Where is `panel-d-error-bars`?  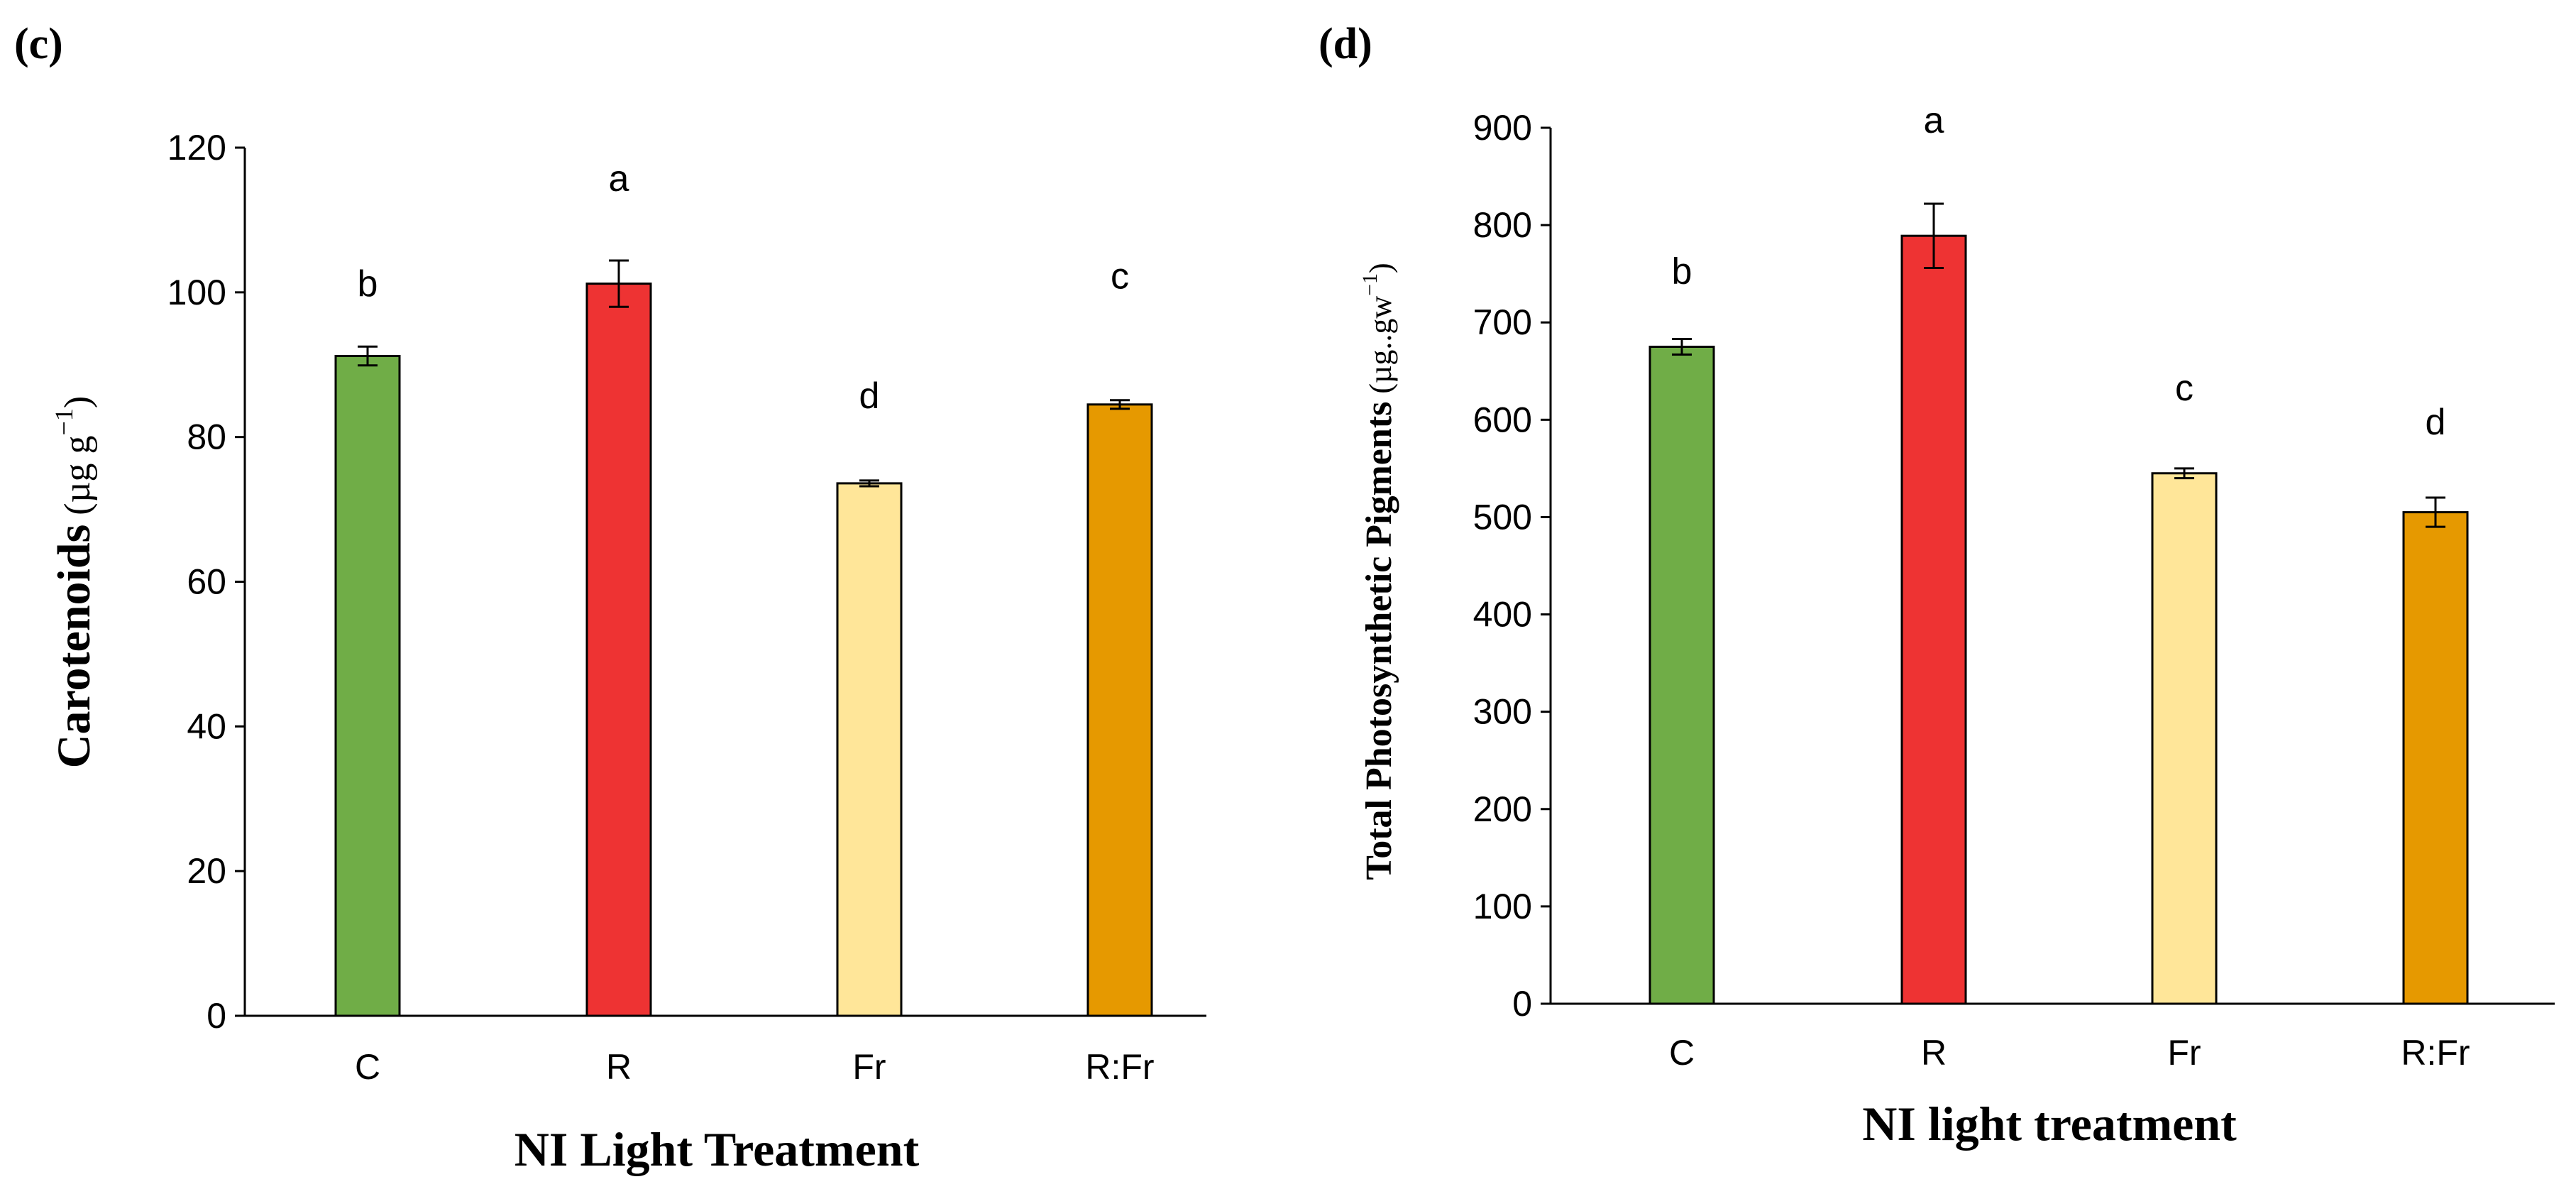 panel-d-error-bars is located at coordinates (2058, 365).